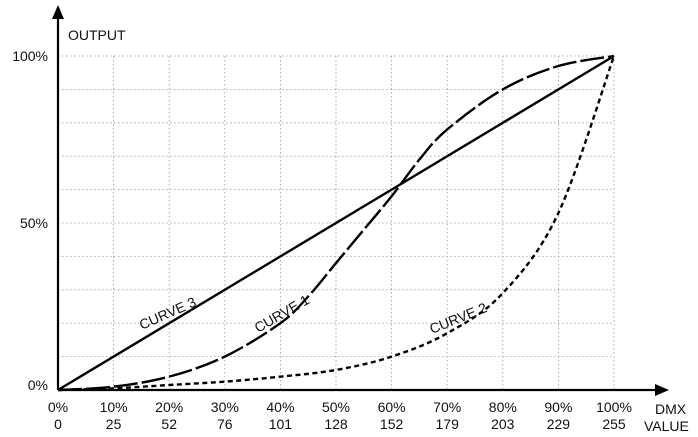 The image size is (698, 437). What do you see at coordinates (614, 407) in the screenshot?
I see `x-tick-percent-label: 100%` at bounding box center [614, 407].